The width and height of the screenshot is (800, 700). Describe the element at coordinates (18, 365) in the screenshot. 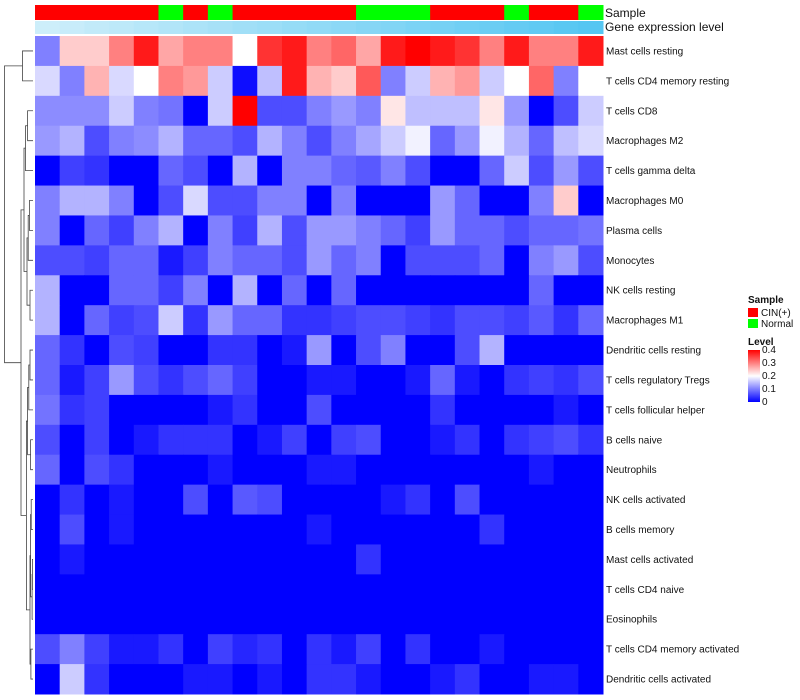

I see `row-dendrogram` at that location.